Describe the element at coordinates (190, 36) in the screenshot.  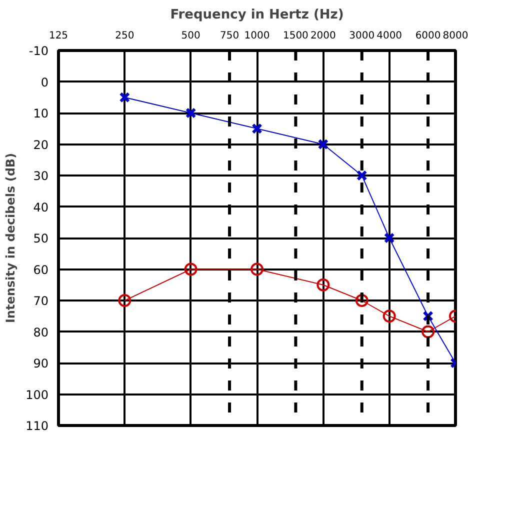
I see `x-tick-label: 500` at that location.